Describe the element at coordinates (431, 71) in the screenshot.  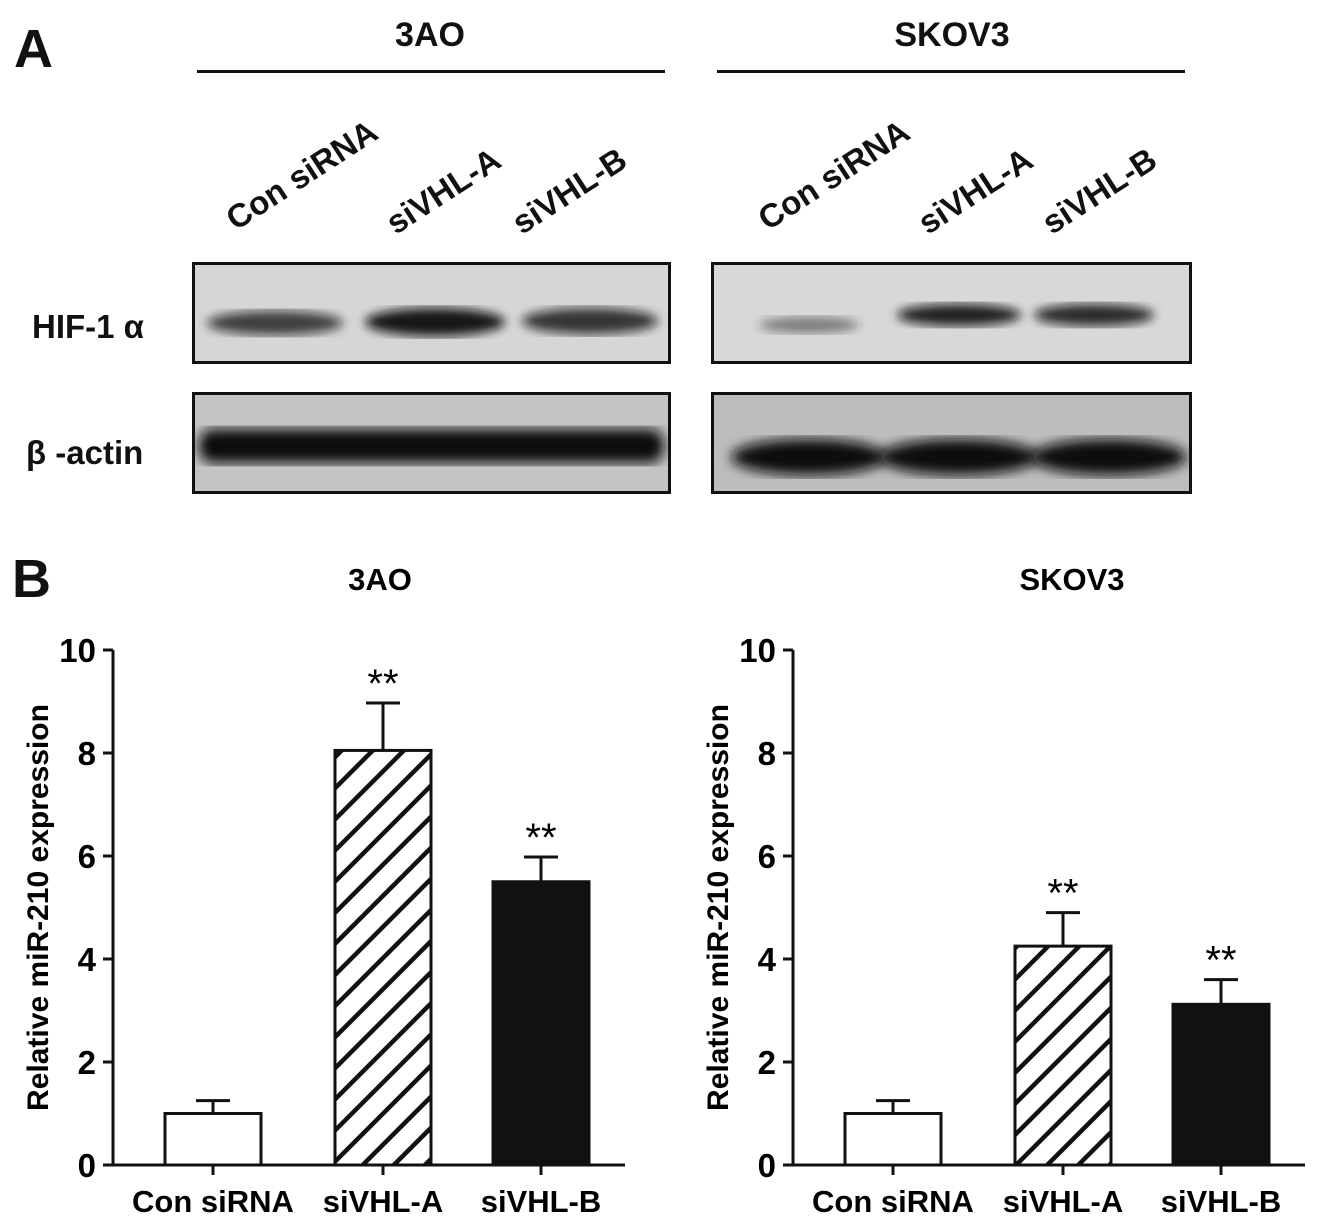
I see `blot-group-rule-3ao` at that location.